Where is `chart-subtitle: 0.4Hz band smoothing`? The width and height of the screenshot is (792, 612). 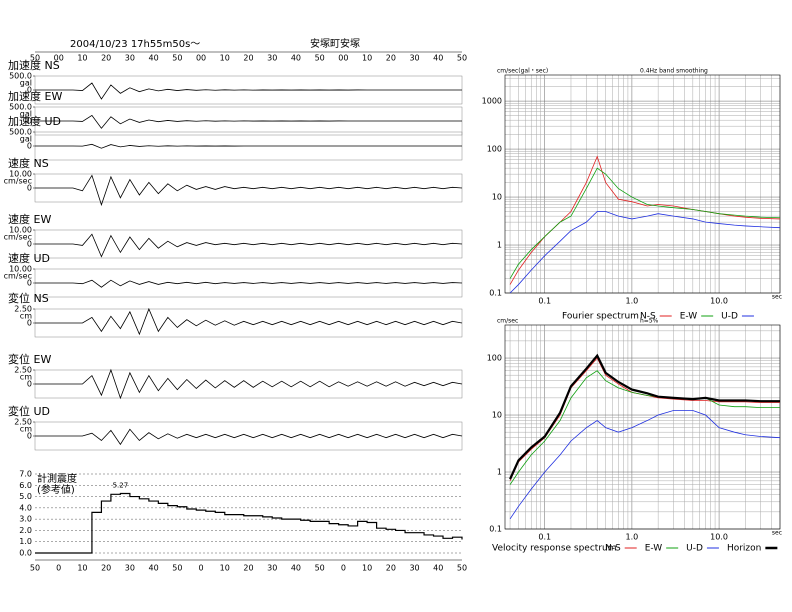
chart-subtitle: 0.4Hz band smoothing is located at coordinates (674, 71).